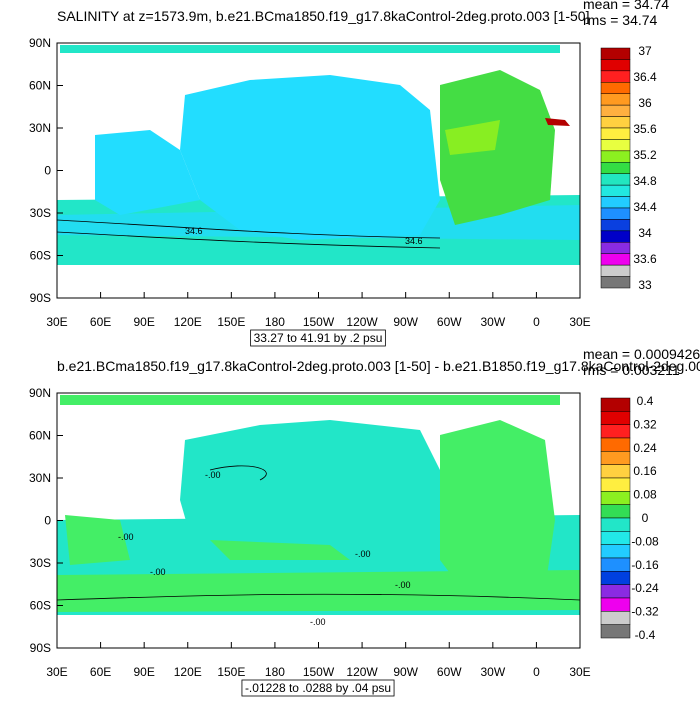 The width and height of the screenshot is (700, 705). Describe the element at coordinates (645, 448) in the screenshot. I see `colorbar-label: 0.24` at that location.